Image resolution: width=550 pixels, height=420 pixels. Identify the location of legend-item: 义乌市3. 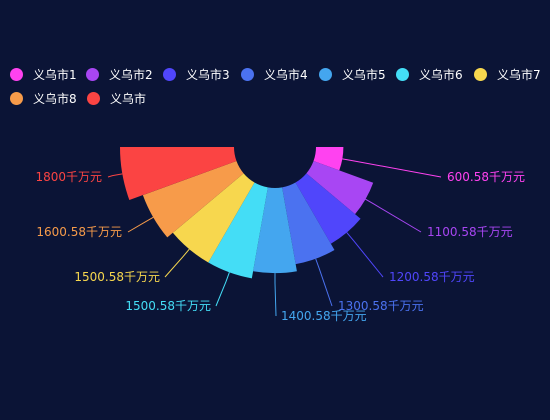
(196, 74).